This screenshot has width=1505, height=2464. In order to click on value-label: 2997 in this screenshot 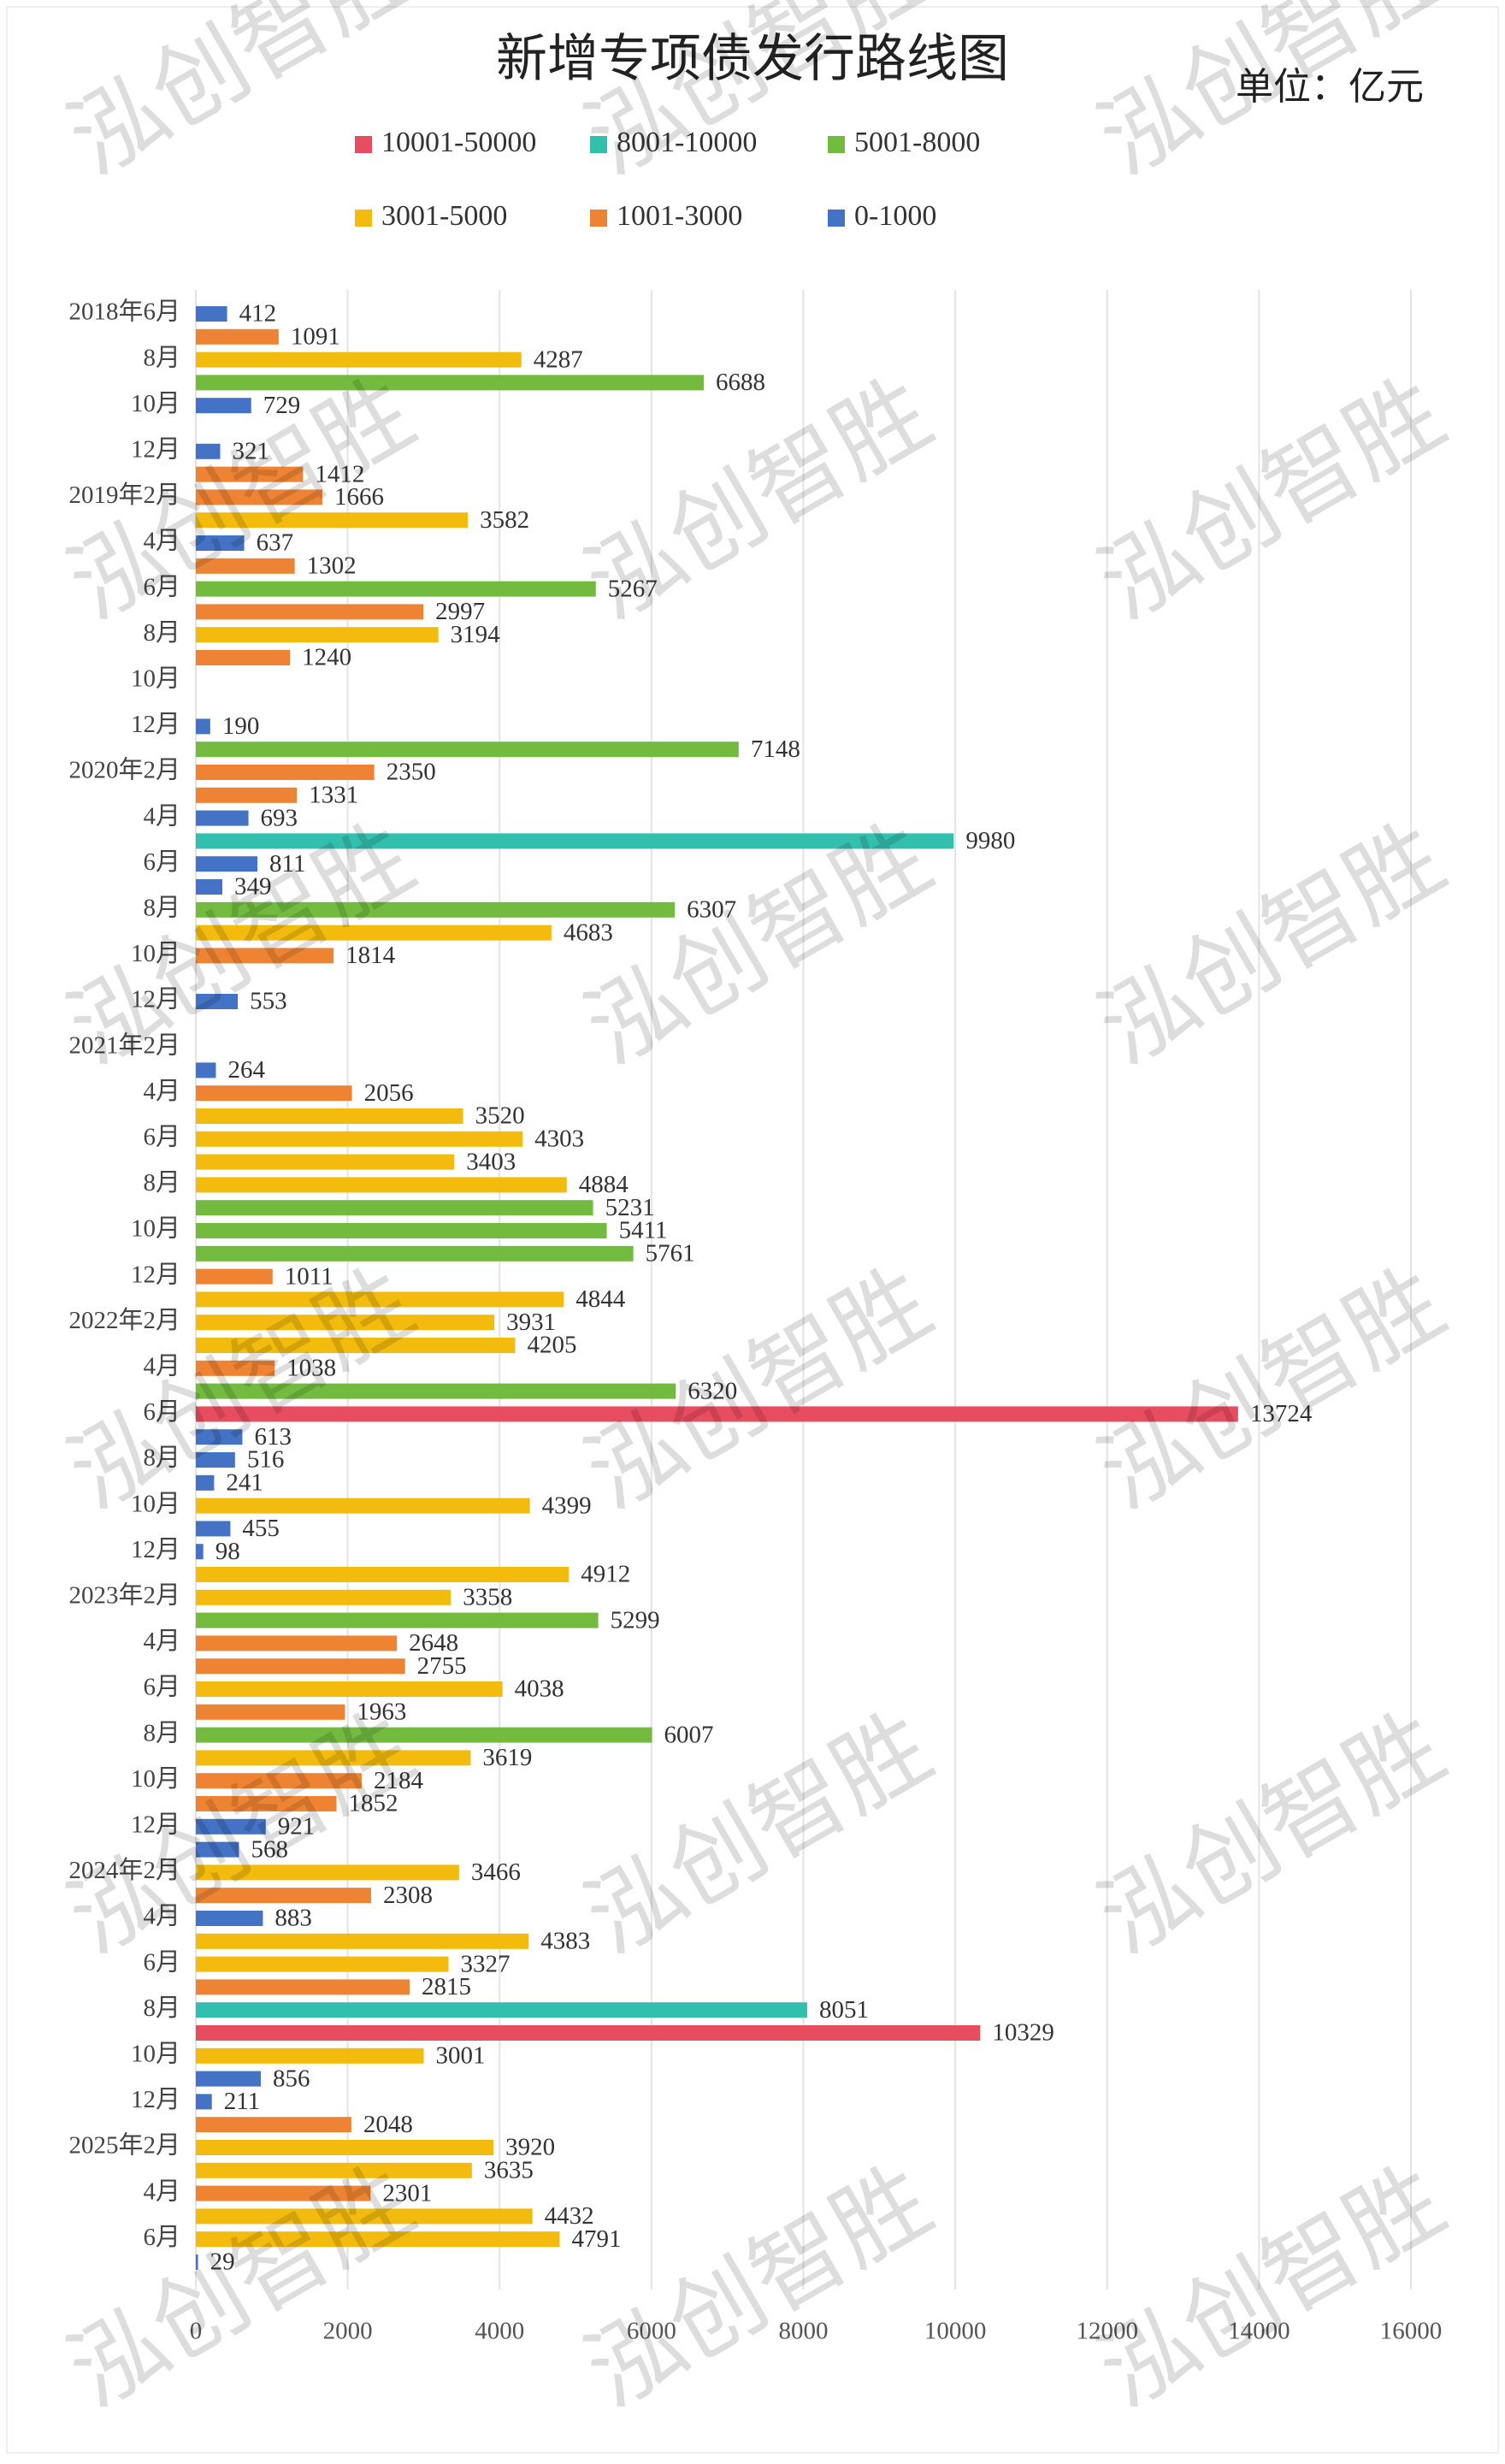, I will do `click(460, 611)`.